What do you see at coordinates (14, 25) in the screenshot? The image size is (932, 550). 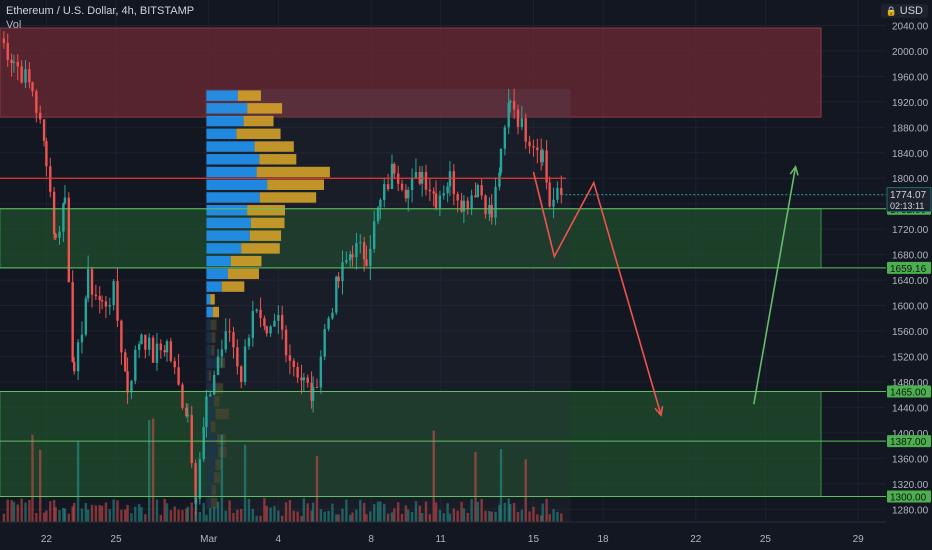 I see `volume-label: Vol` at bounding box center [14, 25].